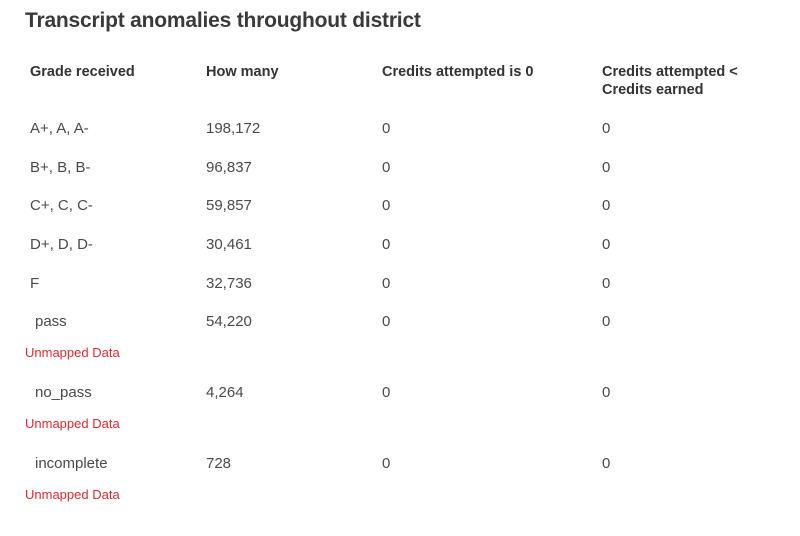 This screenshot has width=800, height=536. What do you see at coordinates (223, 20) in the screenshot?
I see `page-title: Transcript anomalies throughout district` at bounding box center [223, 20].